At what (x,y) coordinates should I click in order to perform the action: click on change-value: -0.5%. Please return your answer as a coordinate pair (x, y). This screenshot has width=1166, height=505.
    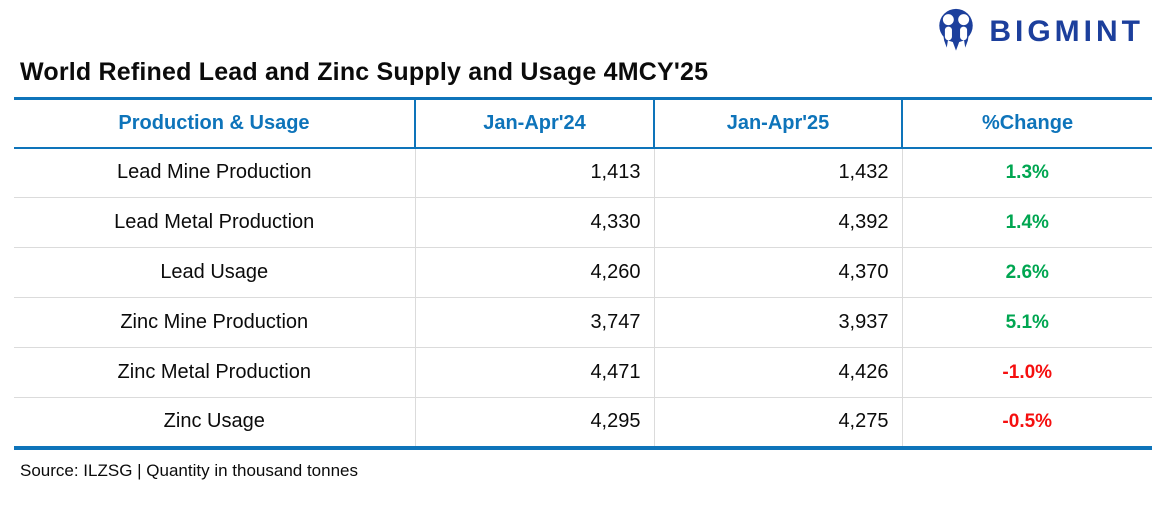
    Looking at the image, I should click on (1026, 423).